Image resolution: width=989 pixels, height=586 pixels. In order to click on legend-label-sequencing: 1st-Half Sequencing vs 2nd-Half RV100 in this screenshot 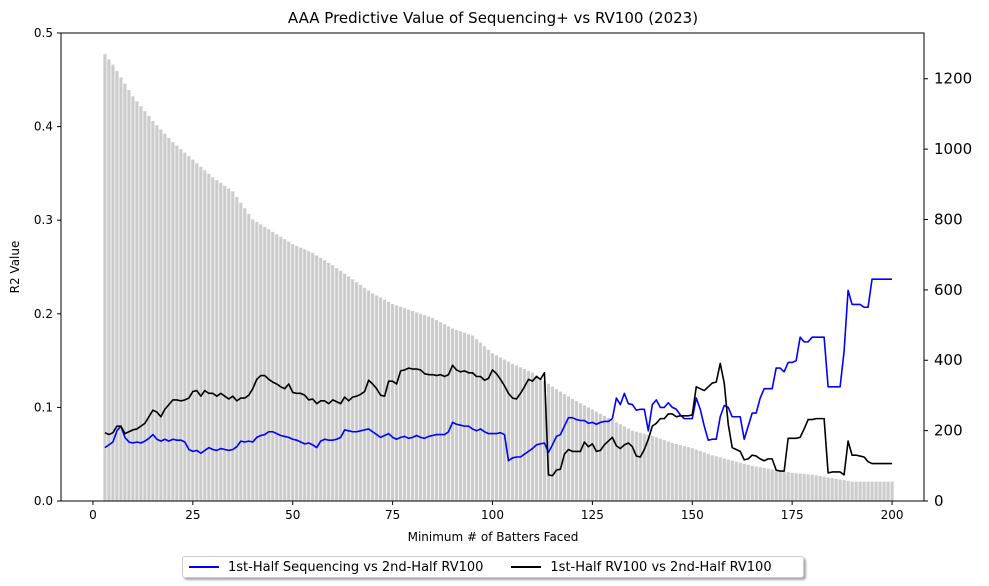, I will do `click(356, 567)`.